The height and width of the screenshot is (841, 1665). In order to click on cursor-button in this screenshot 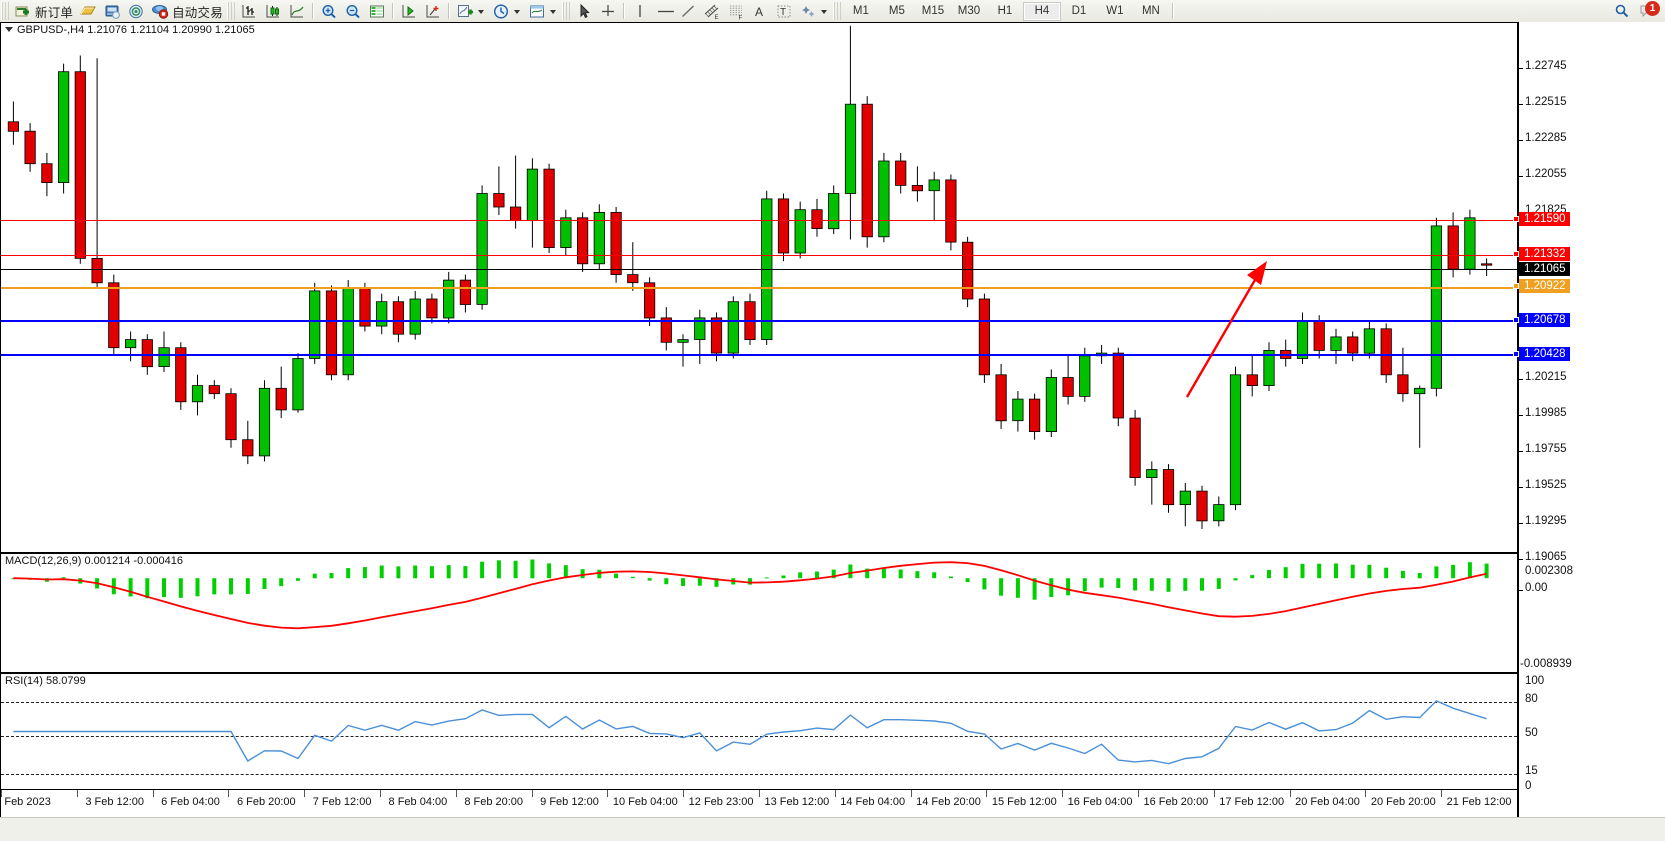, I will do `click(584, 11)`.